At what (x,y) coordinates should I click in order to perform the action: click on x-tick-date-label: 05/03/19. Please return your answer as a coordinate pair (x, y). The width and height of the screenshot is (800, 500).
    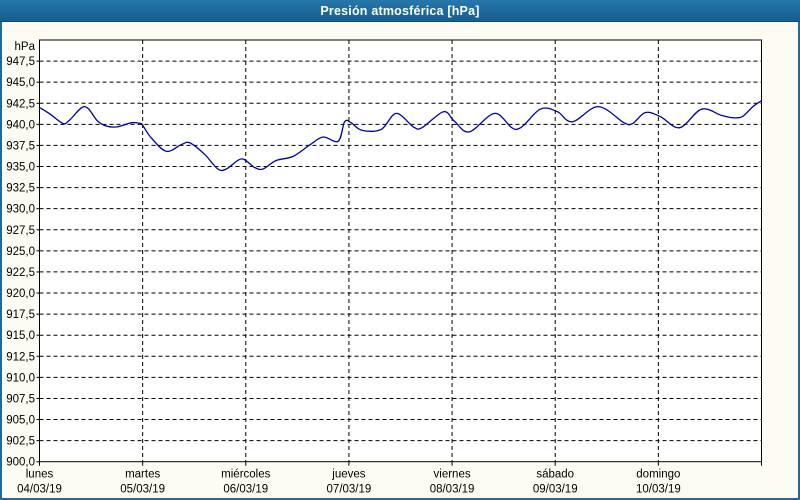
    Looking at the image, I should click on (142, 490).